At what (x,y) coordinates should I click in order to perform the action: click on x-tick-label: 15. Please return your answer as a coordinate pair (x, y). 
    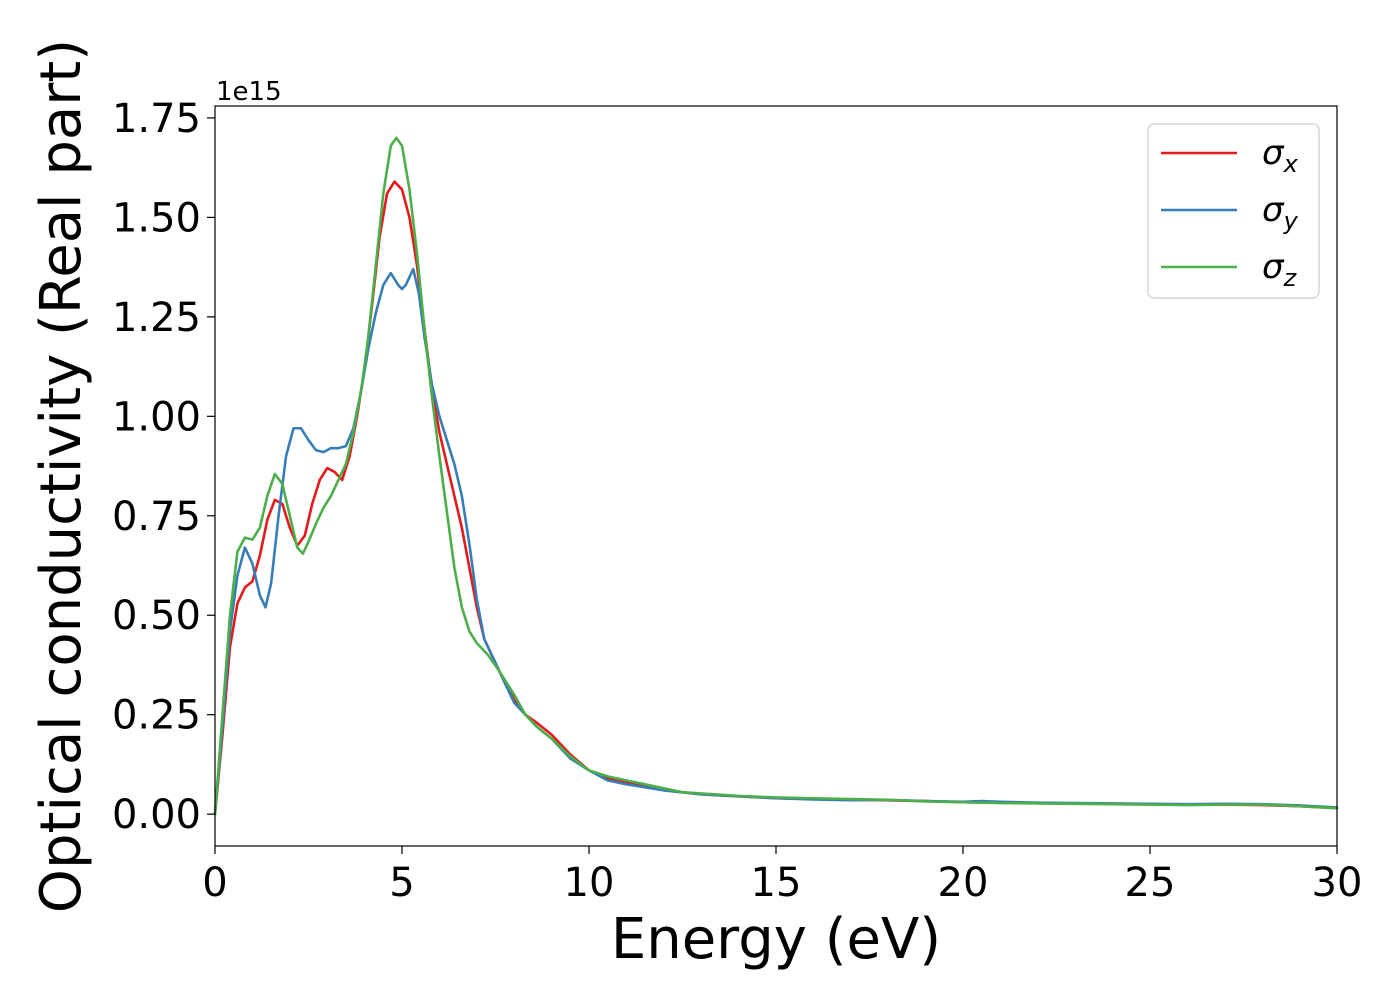
    Looking at the image, I should click on (776, 883).